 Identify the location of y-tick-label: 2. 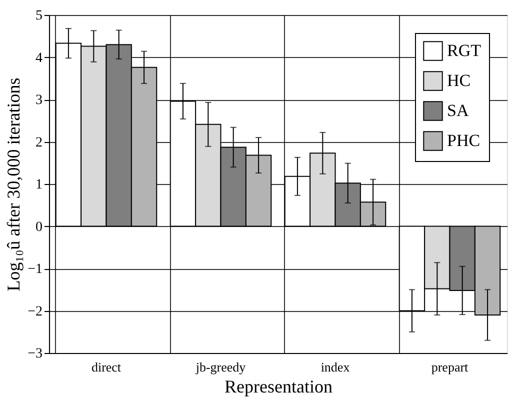
(39, 142).